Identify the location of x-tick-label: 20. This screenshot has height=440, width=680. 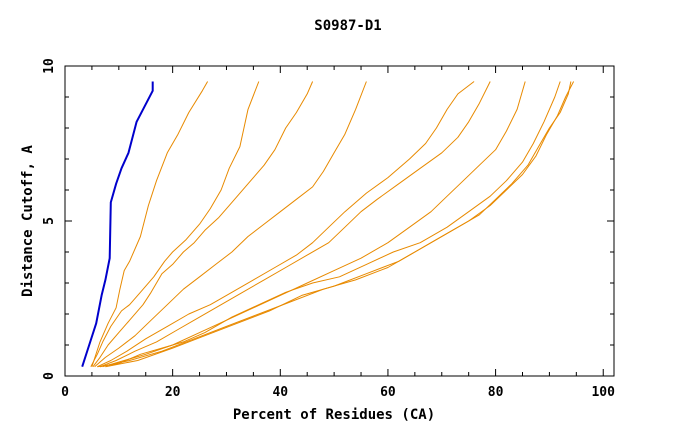
(173, 392).